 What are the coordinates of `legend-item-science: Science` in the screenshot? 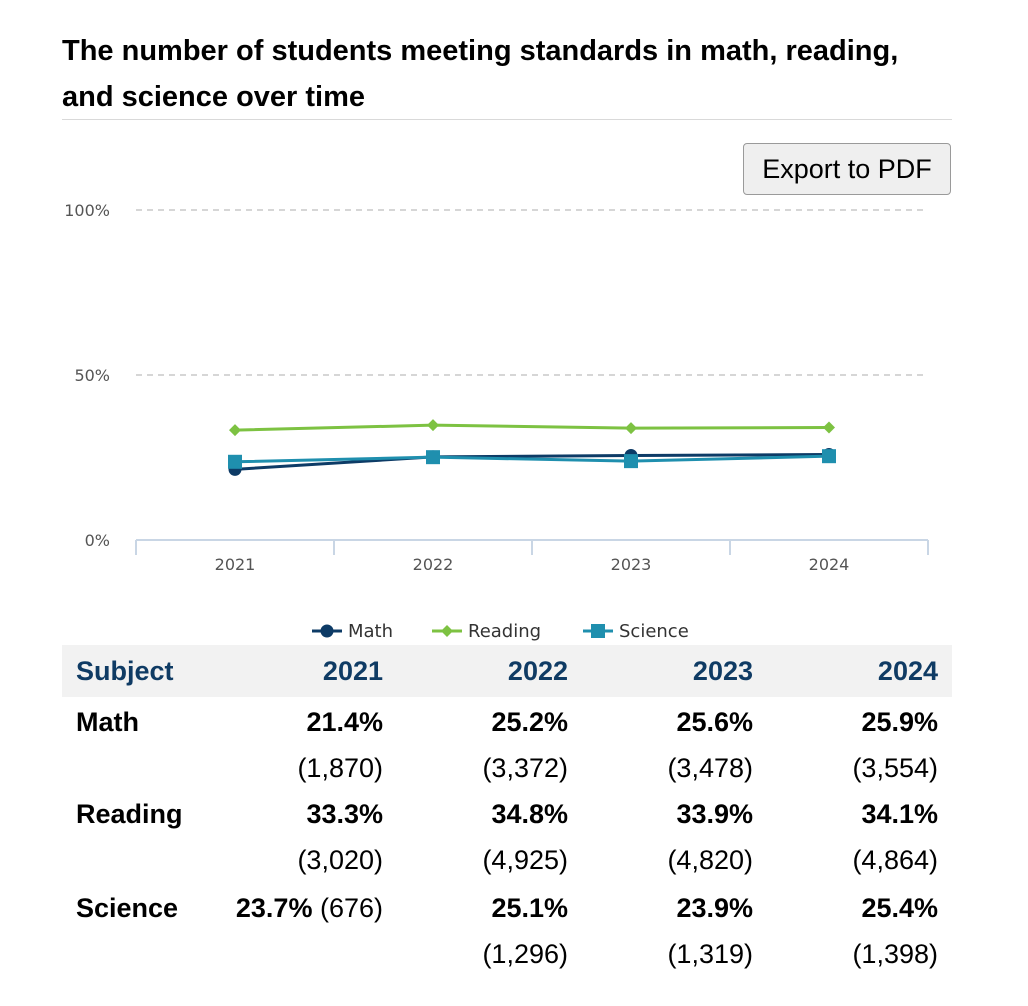 It's located at (636, 631).